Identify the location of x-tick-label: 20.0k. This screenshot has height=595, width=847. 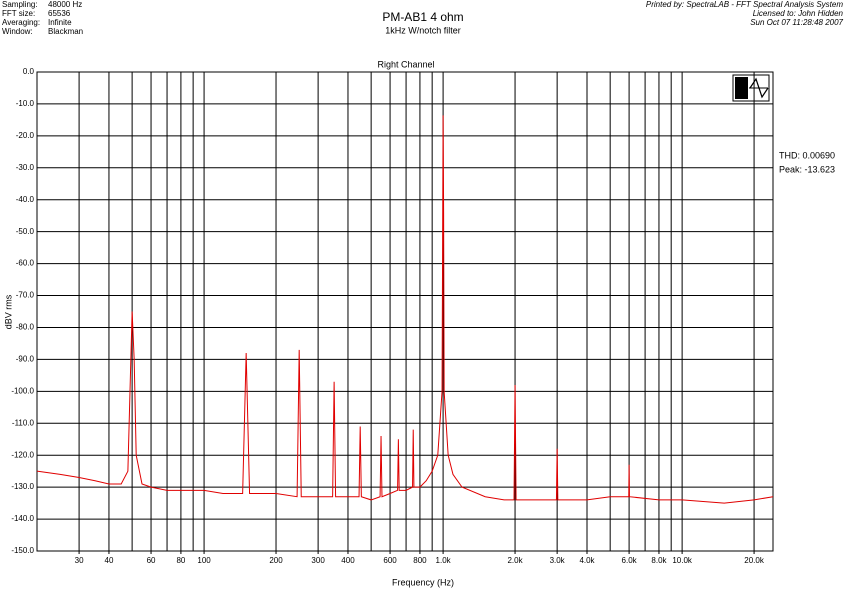
(754, 560).